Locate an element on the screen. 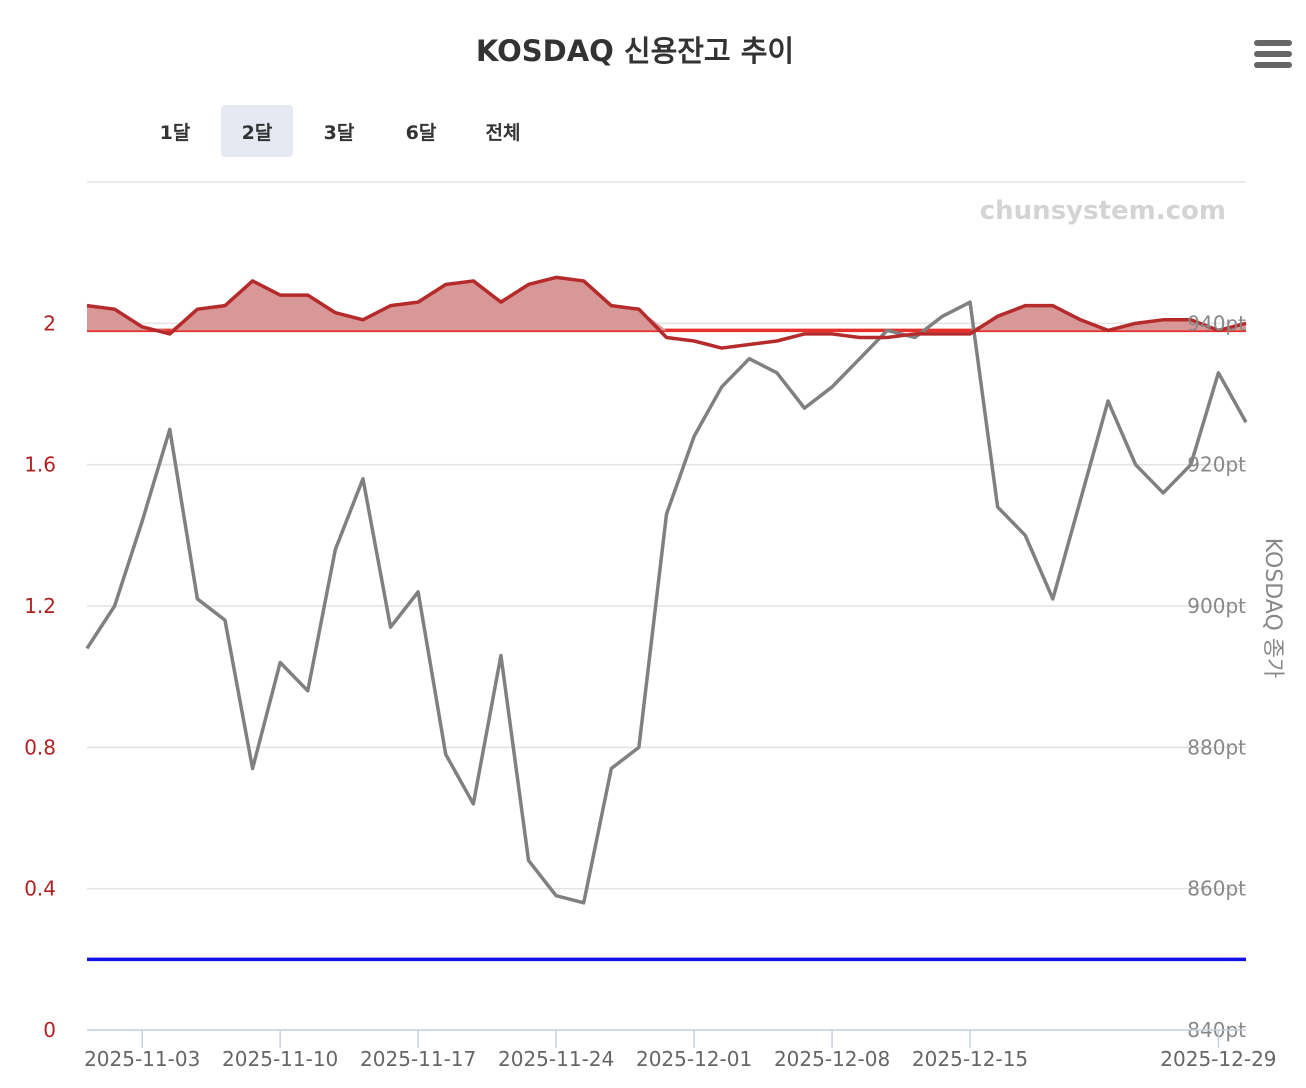  range-button-1-month: 1달 is located at coordinates (175, 131).